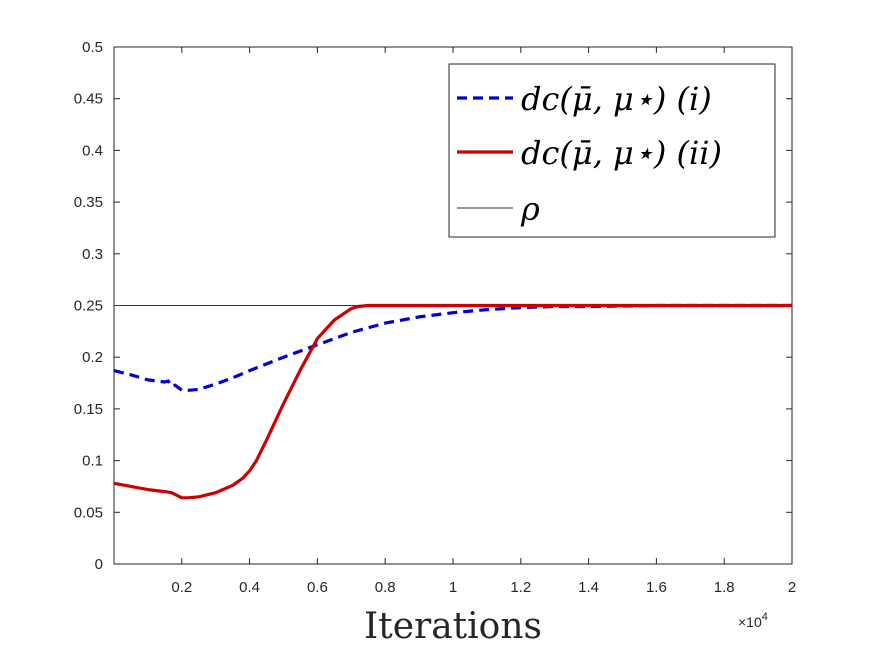 Image resolution: width=875 pixels, height=656 pixels. Describe the element at coordinates (88, 306) in the screenshot. I see `y-tick-label: 0.25` at that location.